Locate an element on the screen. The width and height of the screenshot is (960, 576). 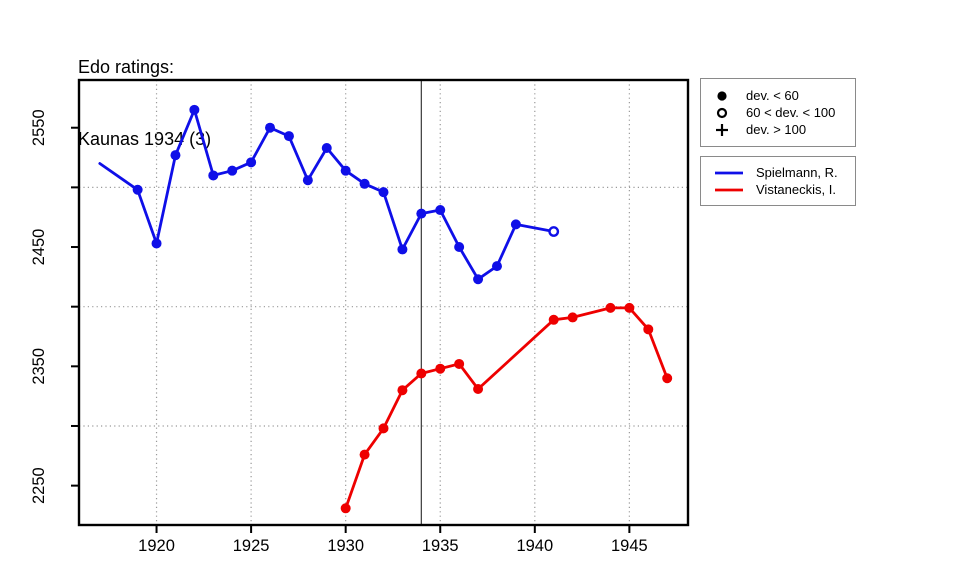
y-tick-label: 2250 is located at coordinates (39, 485).